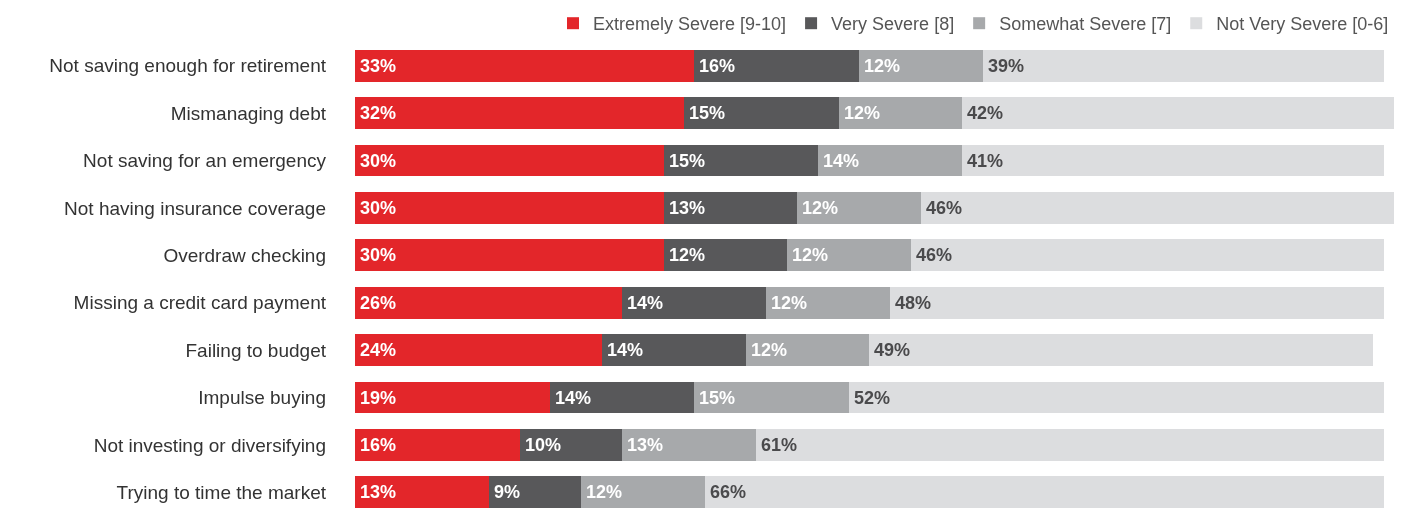 The height and width of the screenshot is (520, 1406). Describe the element at coordinates (205, 161) in the screenshot. I see `y-tick-label: Not saving for an emergency` at that location.